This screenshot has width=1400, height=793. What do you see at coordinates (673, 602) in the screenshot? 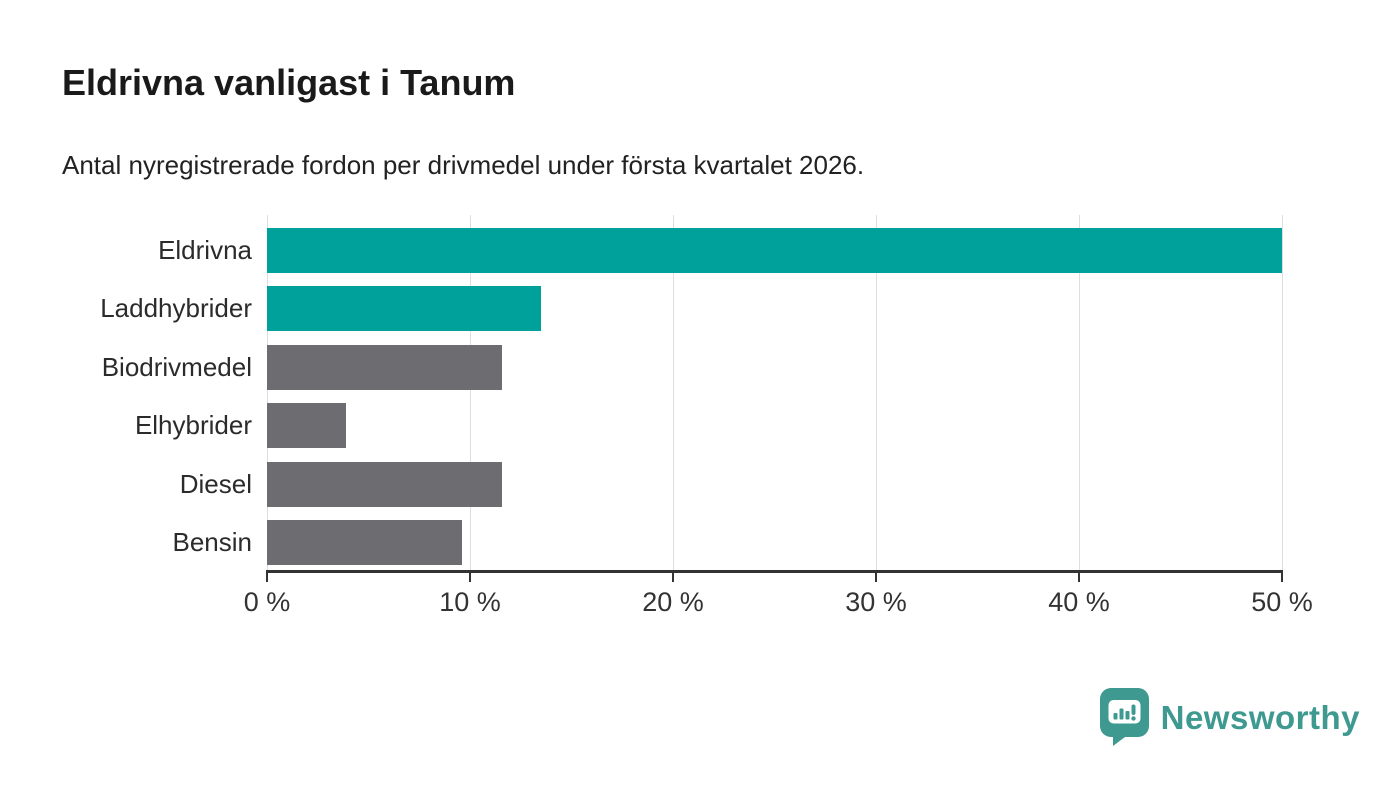
I see `x-axis-tick-label: 20 %` at bounding box center [673, 602].